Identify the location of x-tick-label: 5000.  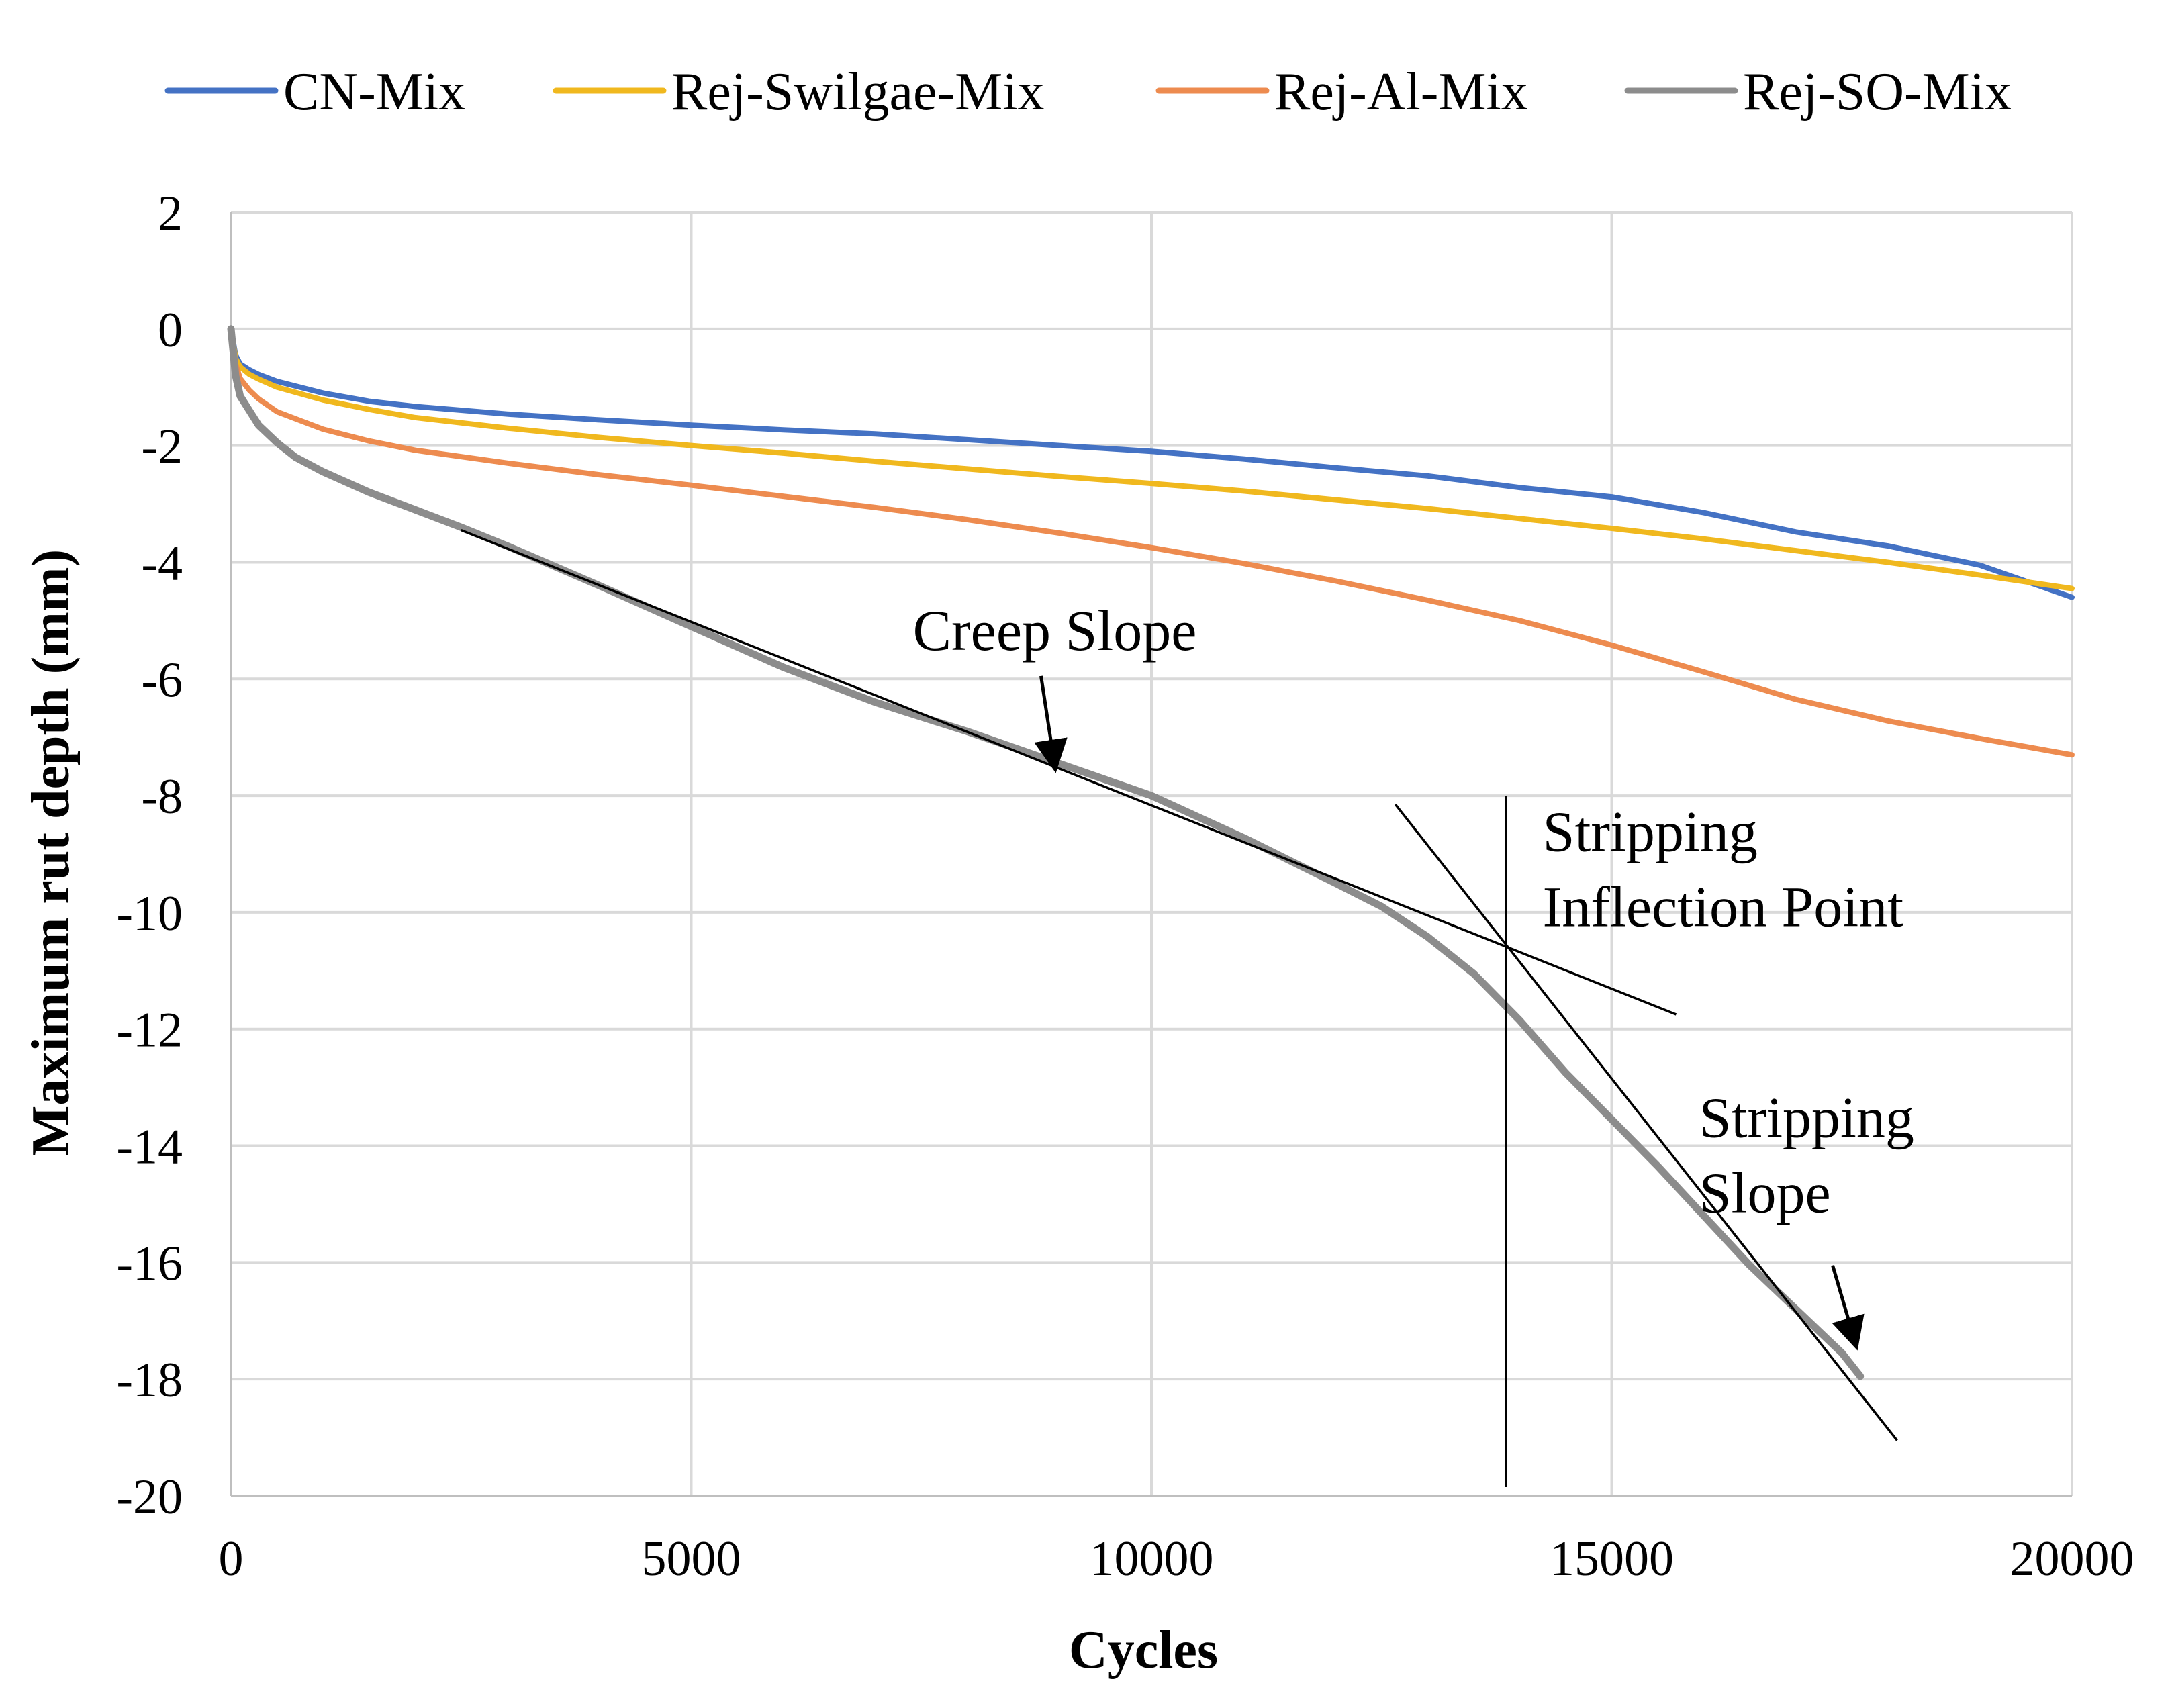
(691, 1558).